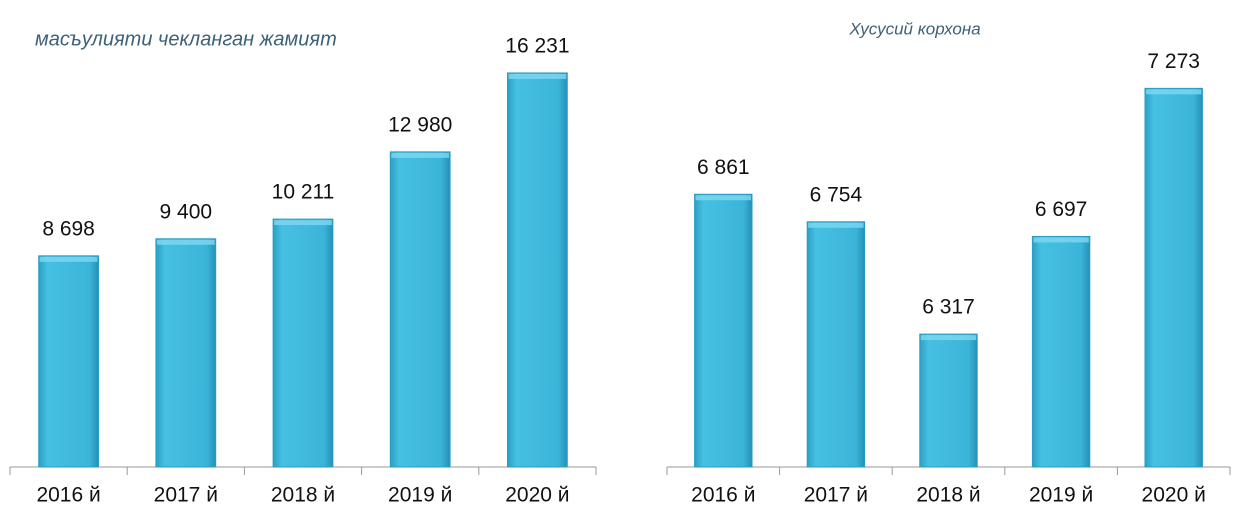 This screenshot has height=513, width=1233. What do you see at coordinates (68, 228) in the screenshot?
I see `data-label: 8 698` at bounding box center [68, 228].